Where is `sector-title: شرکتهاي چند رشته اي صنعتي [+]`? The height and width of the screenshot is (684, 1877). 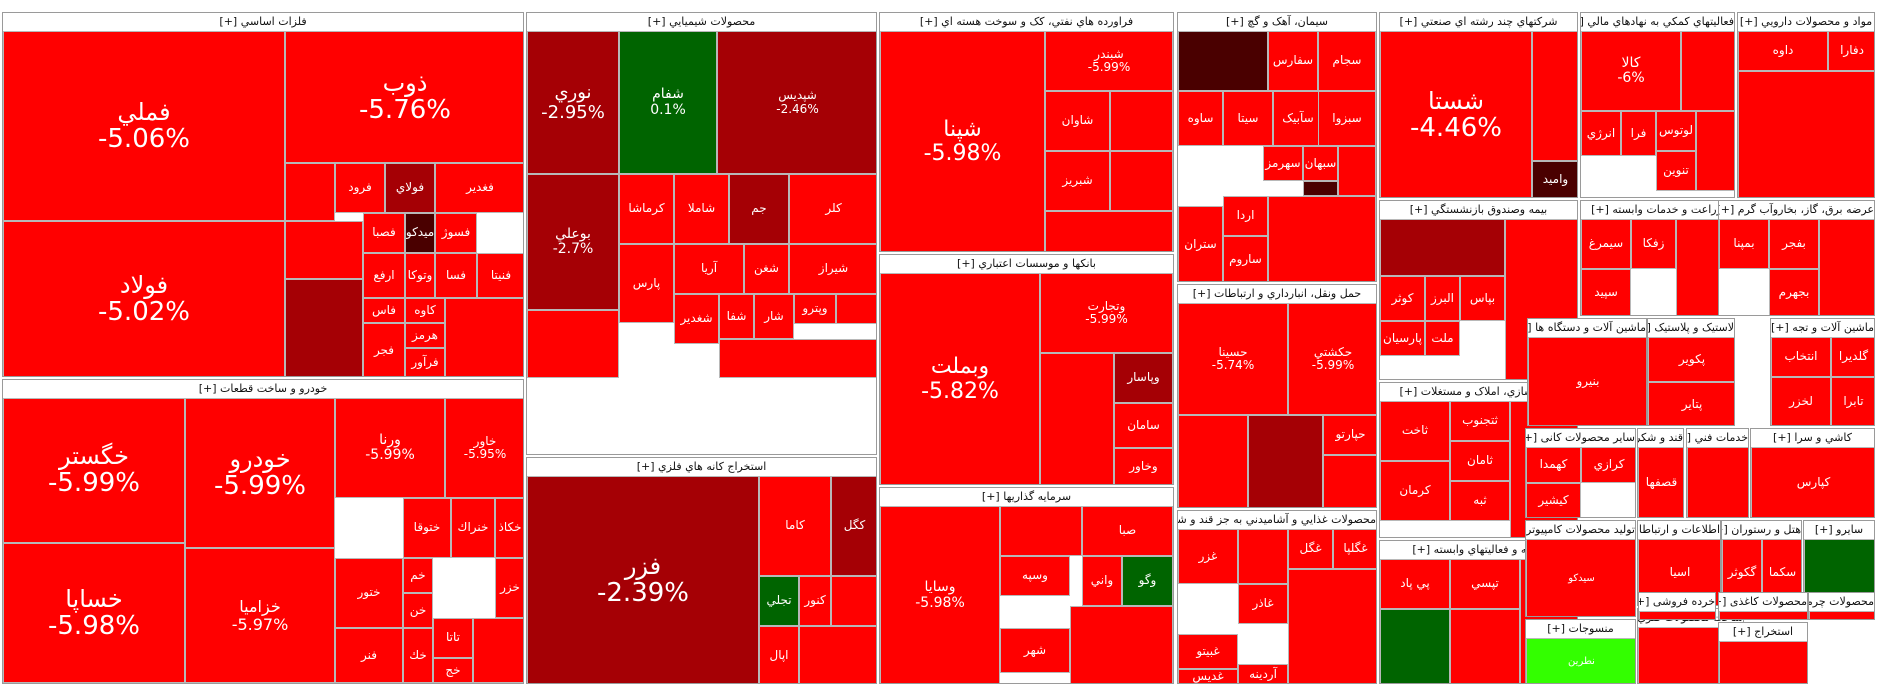
sector-title: شرکتهاي چند رشته اي صنعتي [+] is located at coordinates (1478, 22).